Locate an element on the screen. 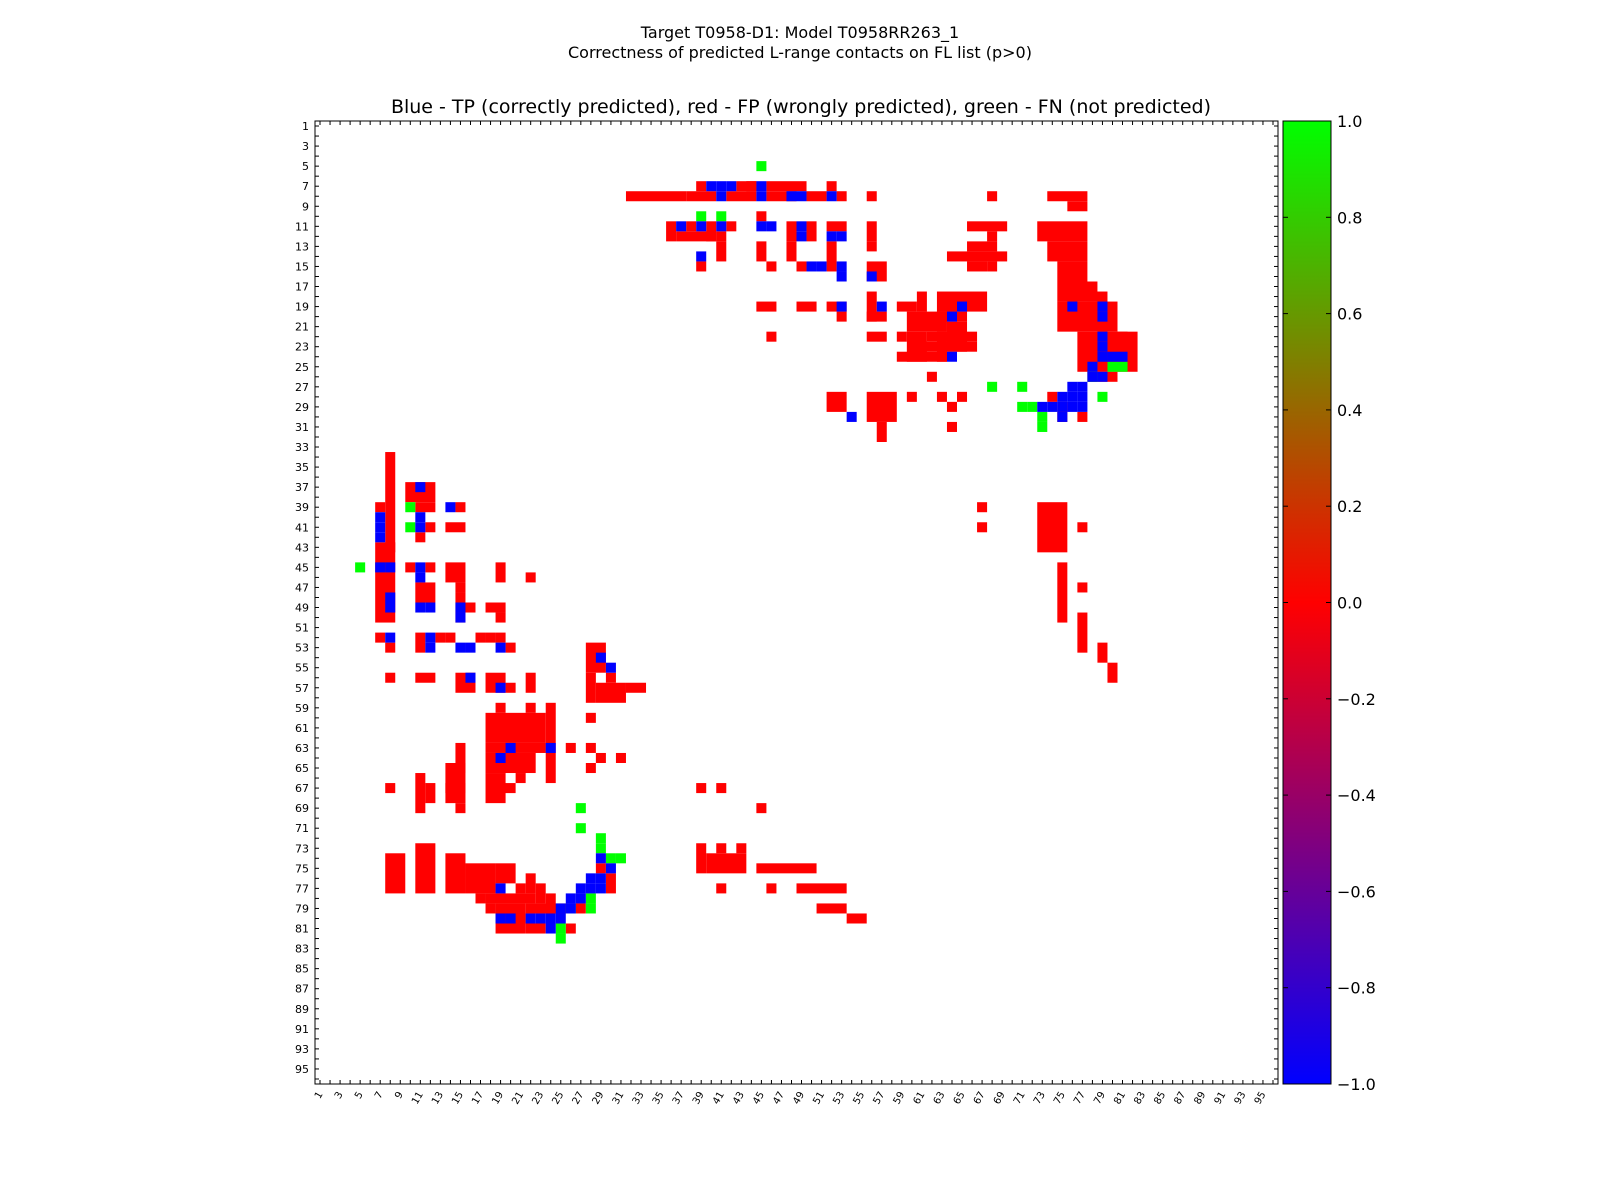 This screenshot has height=1200, width=1600. y-tick-label: 11 is located at coordinates (302, 226).